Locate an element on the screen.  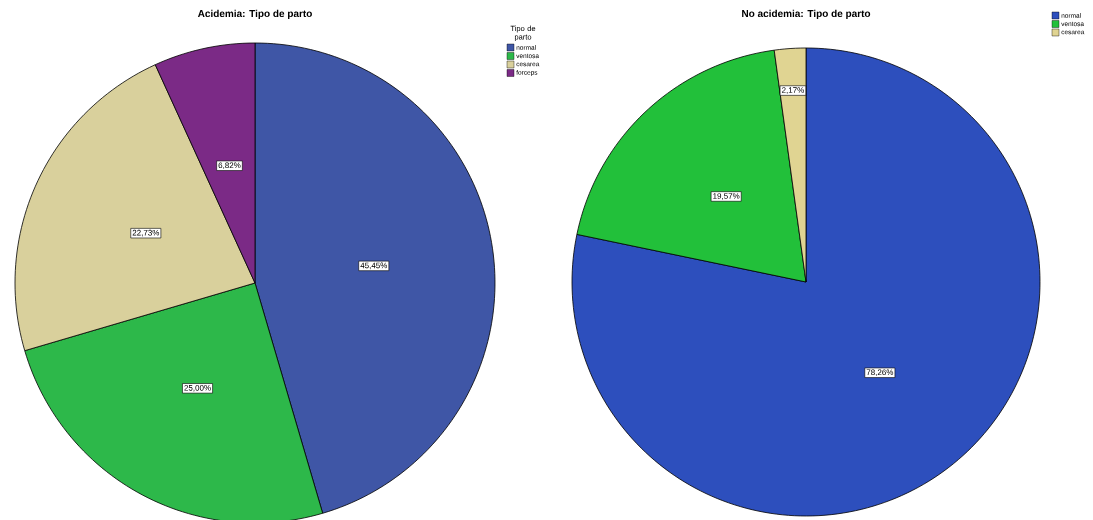
chart-title: No acidemia: Tipo de parto is located at coordinates (806, 14).